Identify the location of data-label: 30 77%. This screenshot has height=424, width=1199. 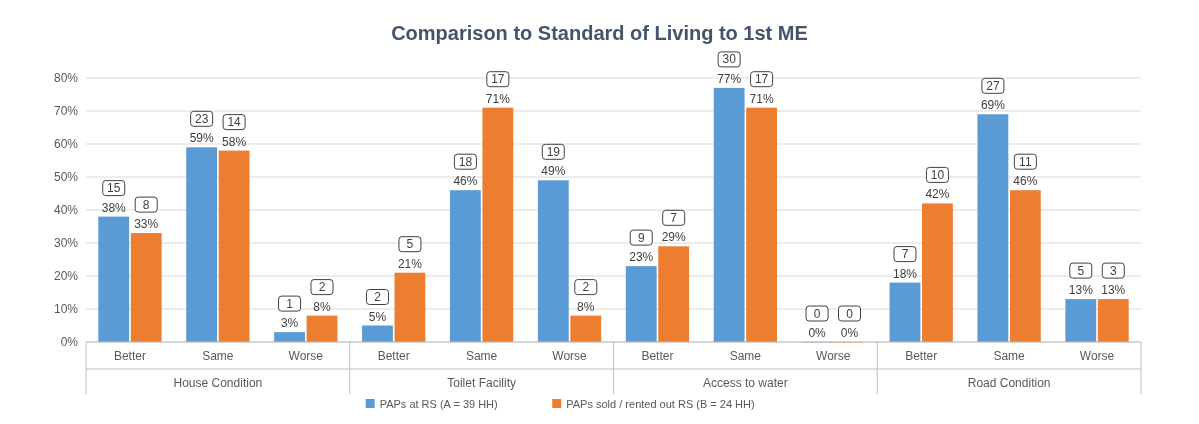
(729, 69).